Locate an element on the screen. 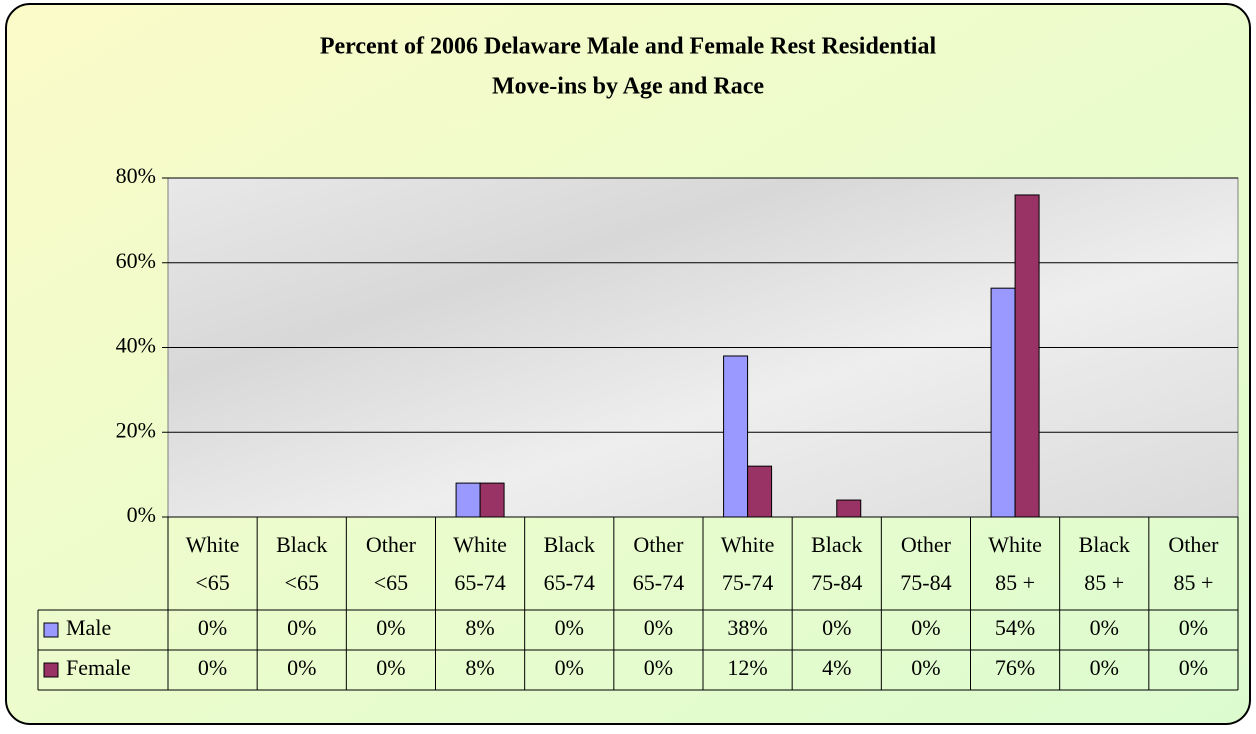 This screenshot has height=734, width=1256. table-value: 4% is located at coordinates (836, 667).